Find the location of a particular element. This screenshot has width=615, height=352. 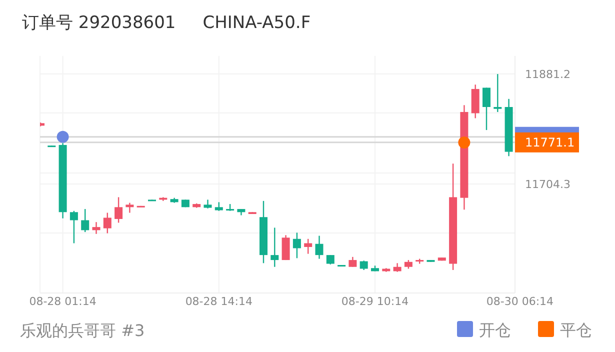

y-tick-label: 11881.2 is located at coordinates (547, 74).